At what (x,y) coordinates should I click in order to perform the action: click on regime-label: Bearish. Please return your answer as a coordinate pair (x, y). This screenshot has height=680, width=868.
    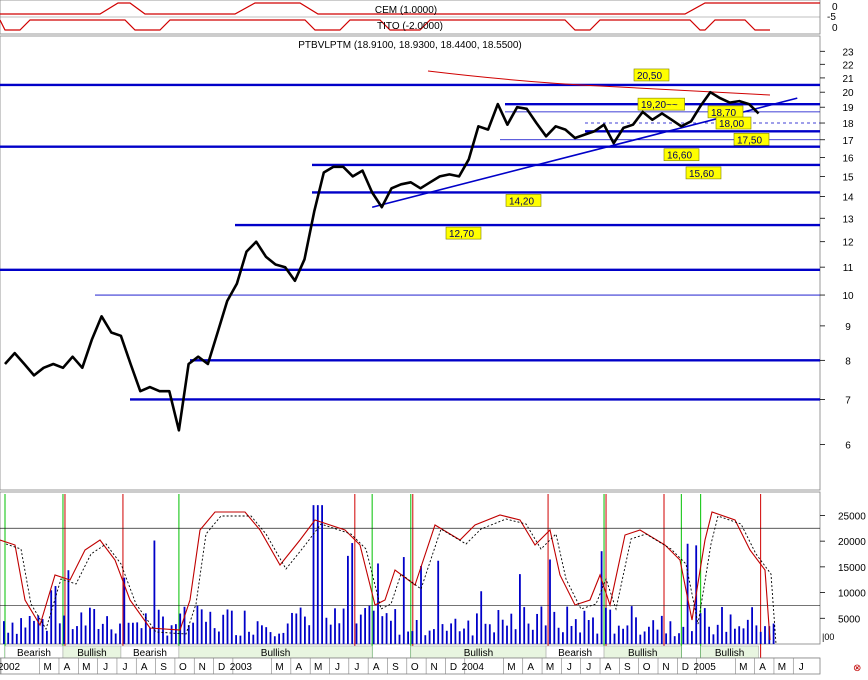
    Looking at the image, I should click on (150, 653).